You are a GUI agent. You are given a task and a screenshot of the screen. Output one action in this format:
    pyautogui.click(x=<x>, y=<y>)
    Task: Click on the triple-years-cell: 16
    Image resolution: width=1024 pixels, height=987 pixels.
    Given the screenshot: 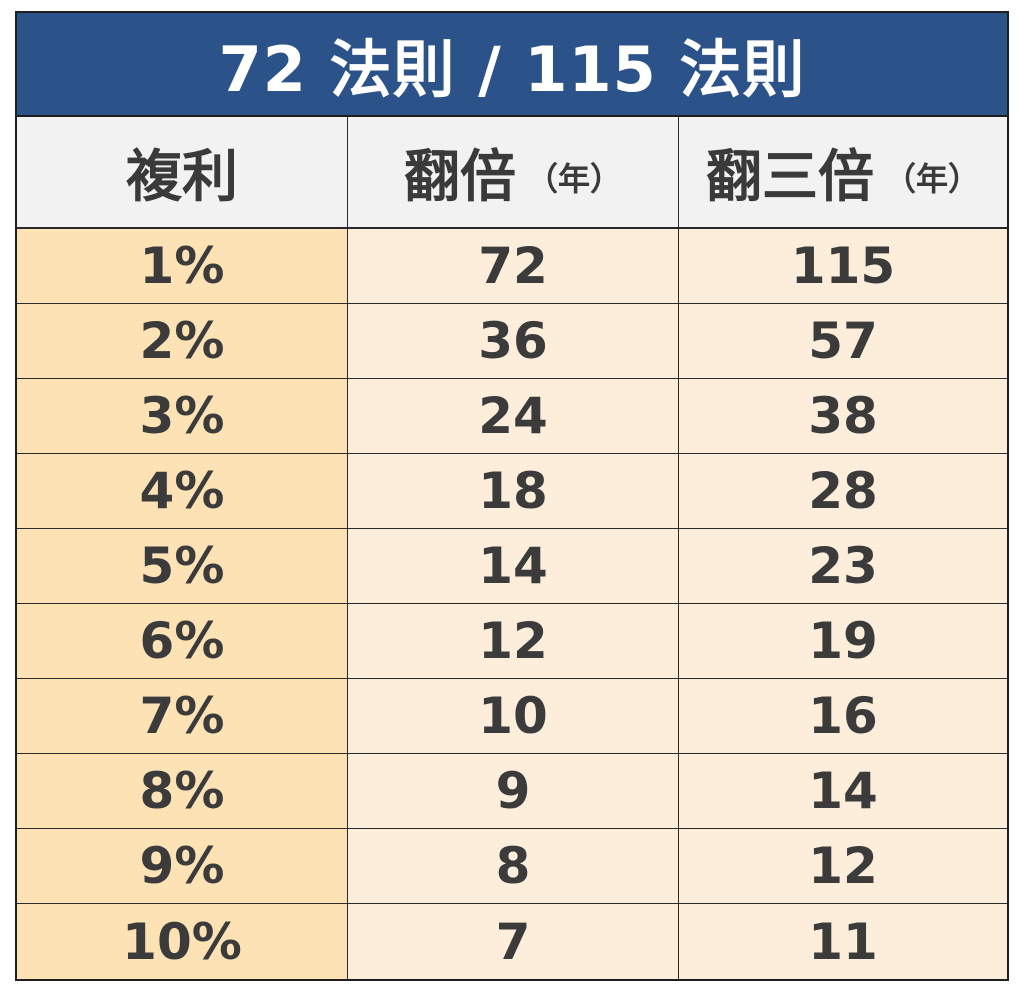 What is the action you would take?
    pyautogui.click(x=843, y=716)
    